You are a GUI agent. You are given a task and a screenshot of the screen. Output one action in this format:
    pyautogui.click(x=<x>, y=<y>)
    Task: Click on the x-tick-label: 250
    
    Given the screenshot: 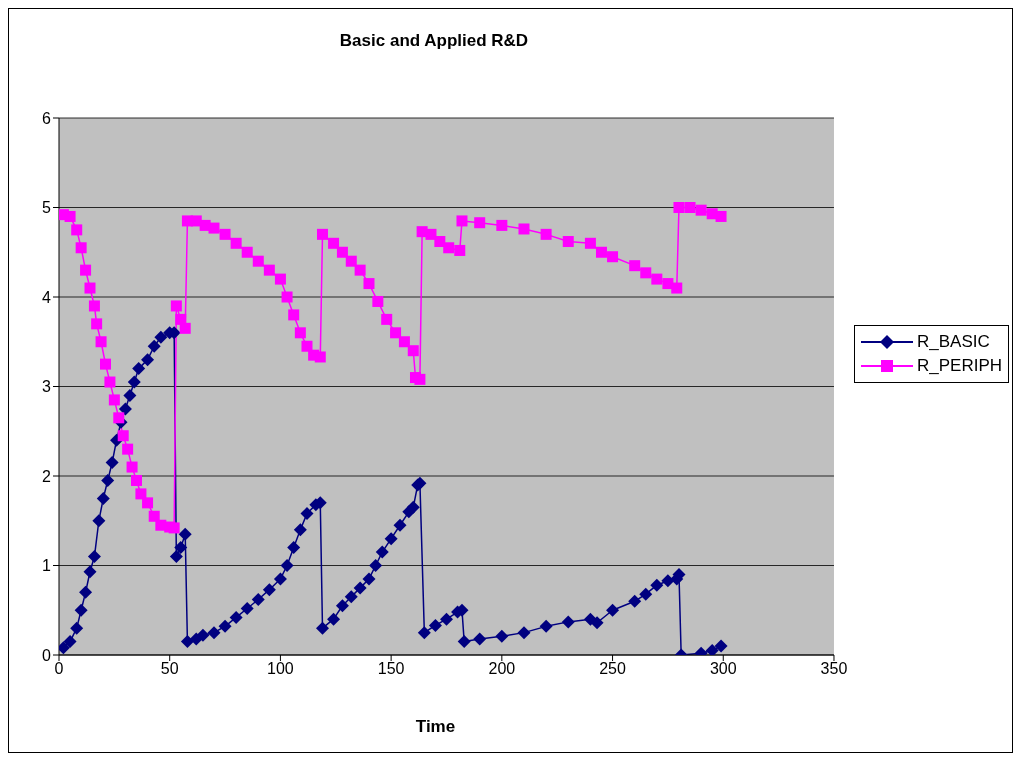 What is the action you would take?
    pyautogui.click(x=612, y=669)
    